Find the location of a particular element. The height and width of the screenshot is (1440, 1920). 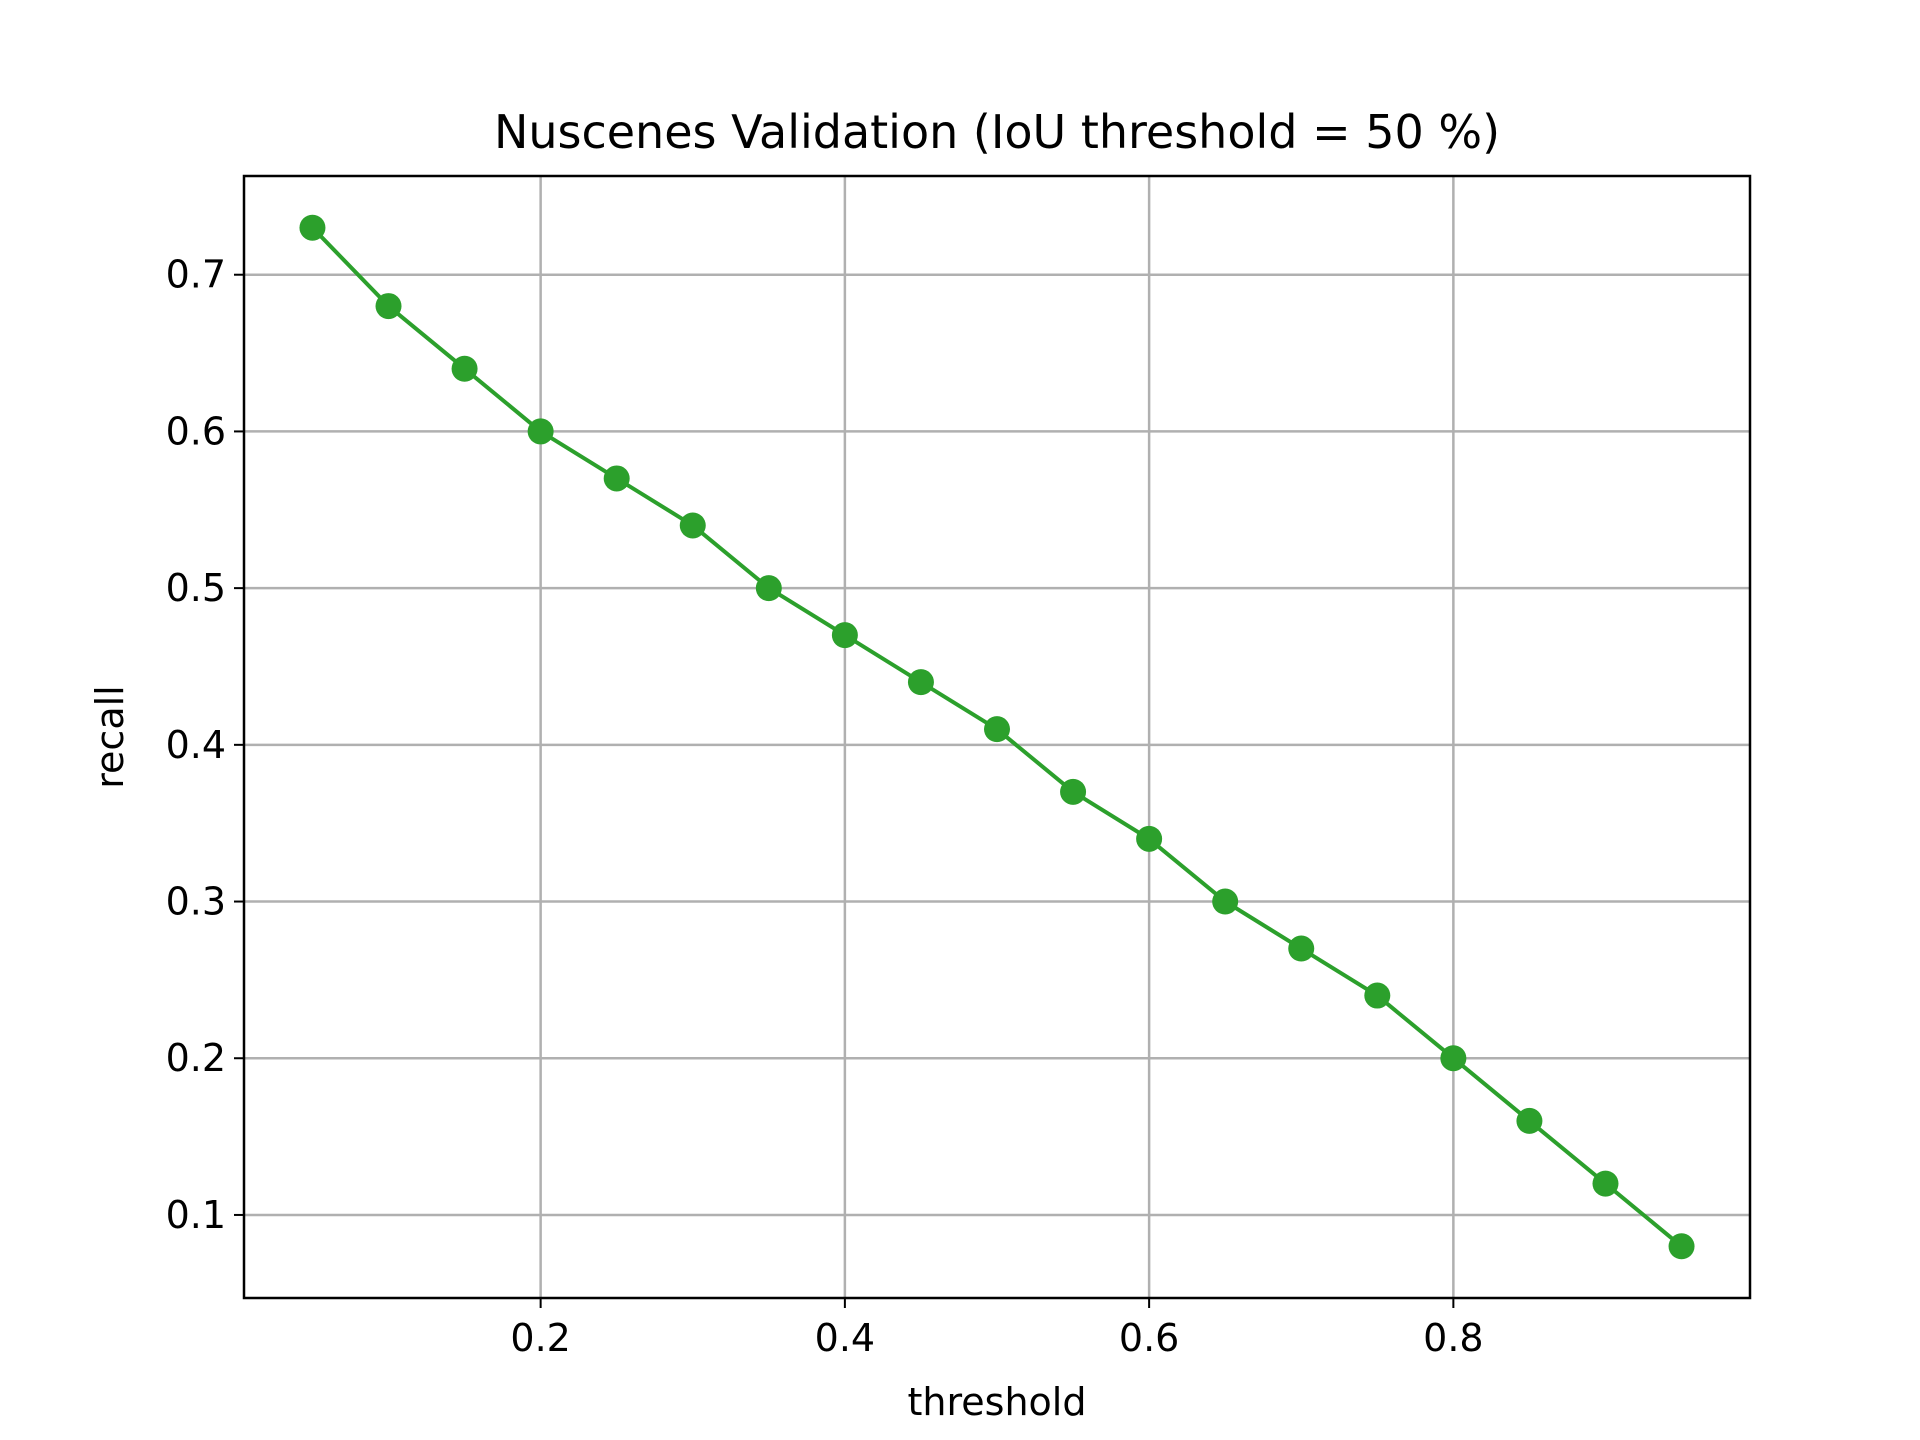

x-tick-label: 0.8 is located at coordinates (1453, 1338).